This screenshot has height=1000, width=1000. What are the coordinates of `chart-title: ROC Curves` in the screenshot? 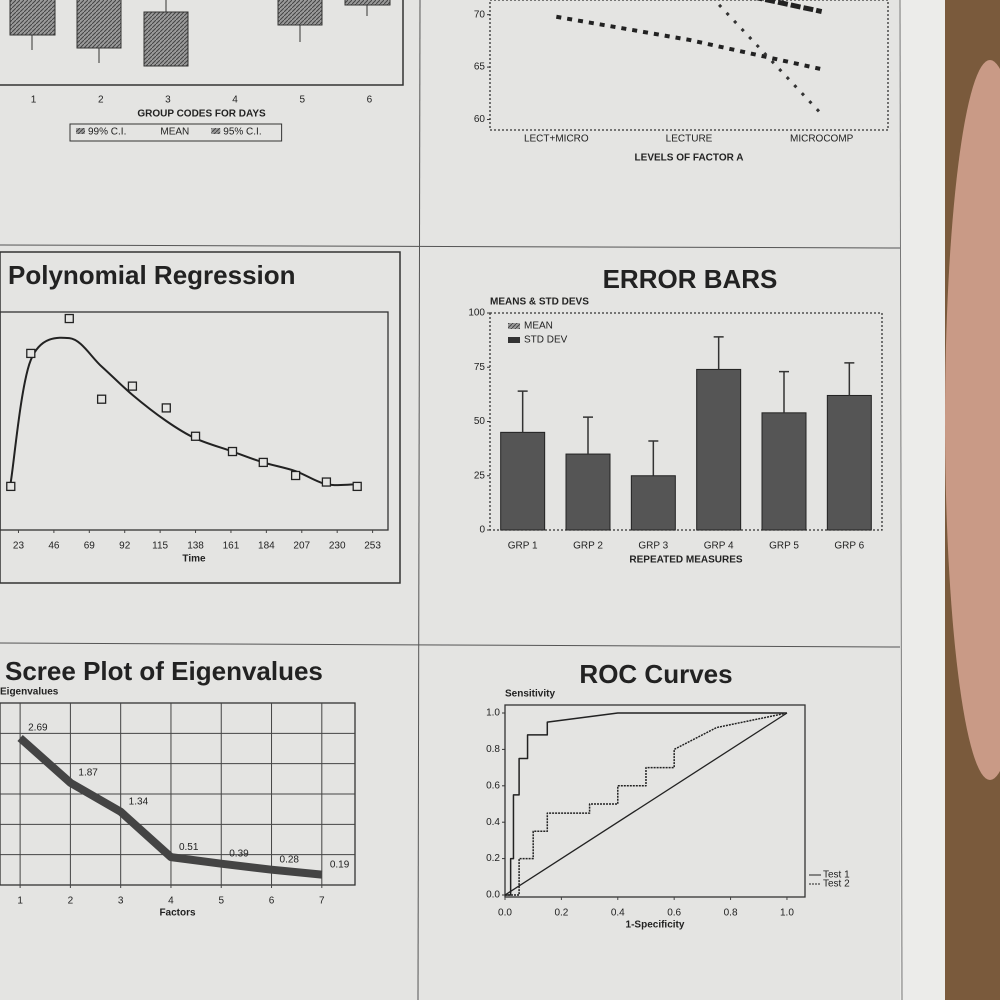 It's located at (655, 674).